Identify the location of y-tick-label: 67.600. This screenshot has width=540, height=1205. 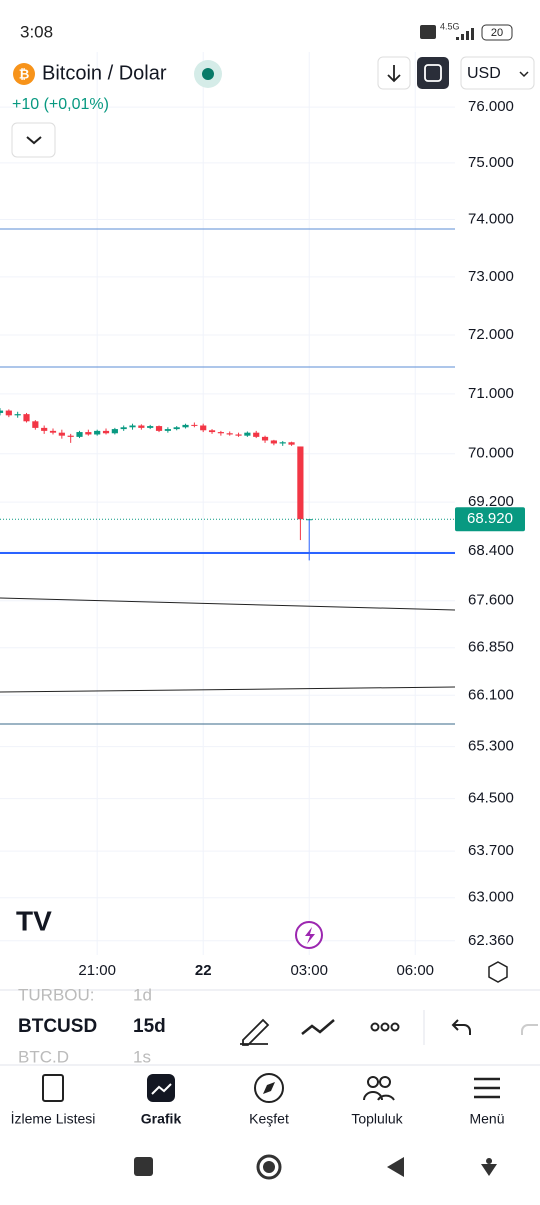
(491, 600).